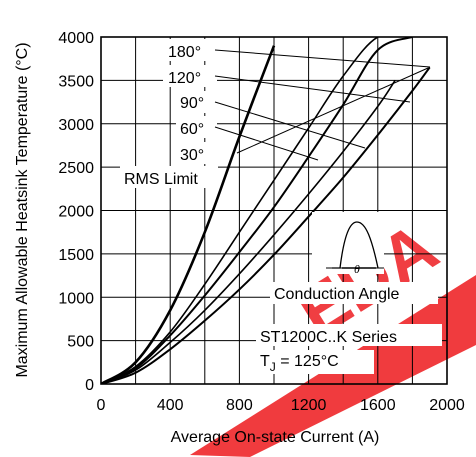 The height and width of the screenshot is (457, 476). What do you see at coordinates (80, 342) in the screenshot?
I see `y-tick-label: 500` at bounding box center [80, 342].